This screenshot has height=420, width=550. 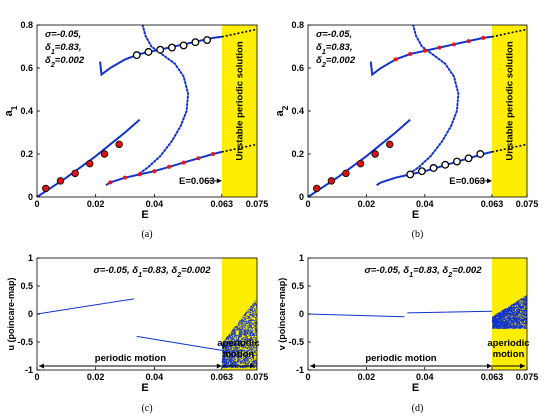 I want to click on region-label-aperiodic: motion, so click(x=239, y=354).